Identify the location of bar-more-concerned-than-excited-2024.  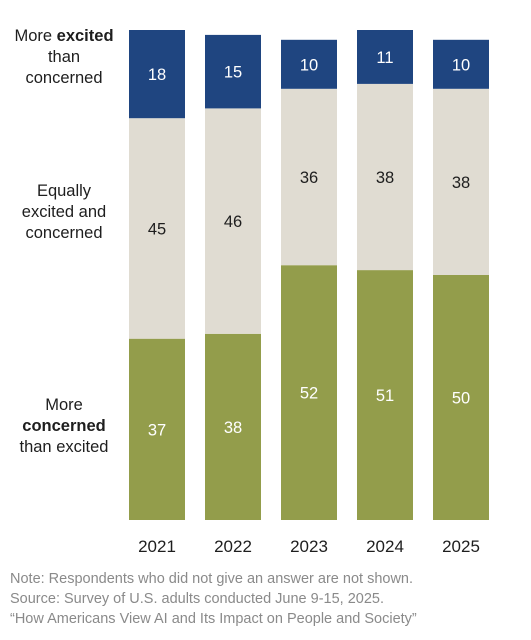
(385, 395).